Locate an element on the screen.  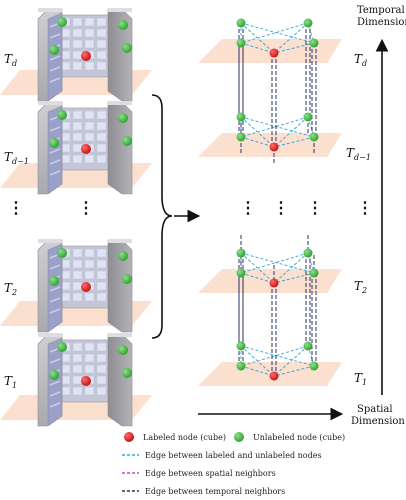
graph-nodes-td is located at coordinates (277, 38).